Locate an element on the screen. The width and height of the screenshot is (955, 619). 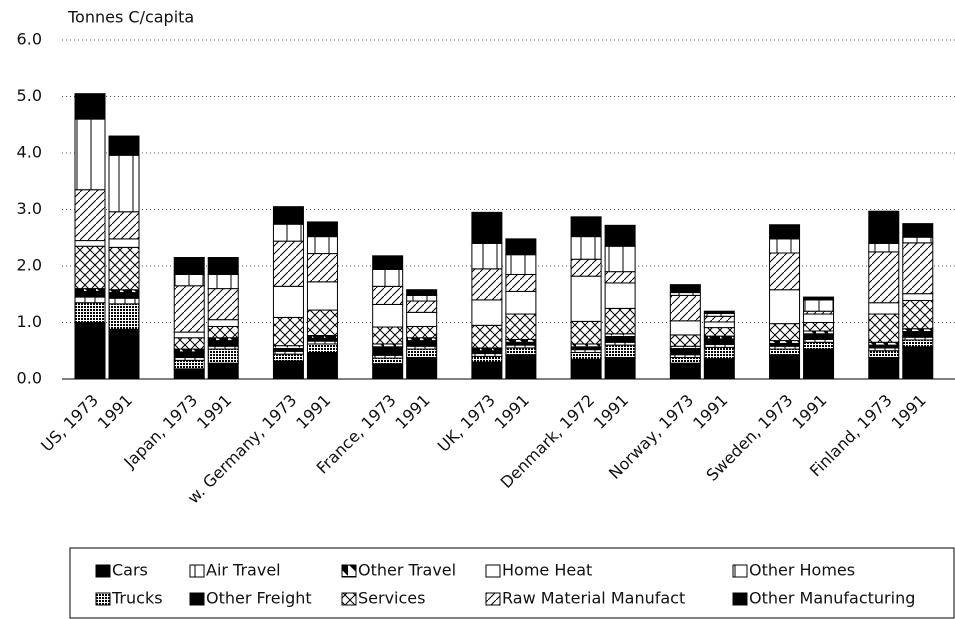
legend-label: Air Travel is located at coordinates (243, 570).